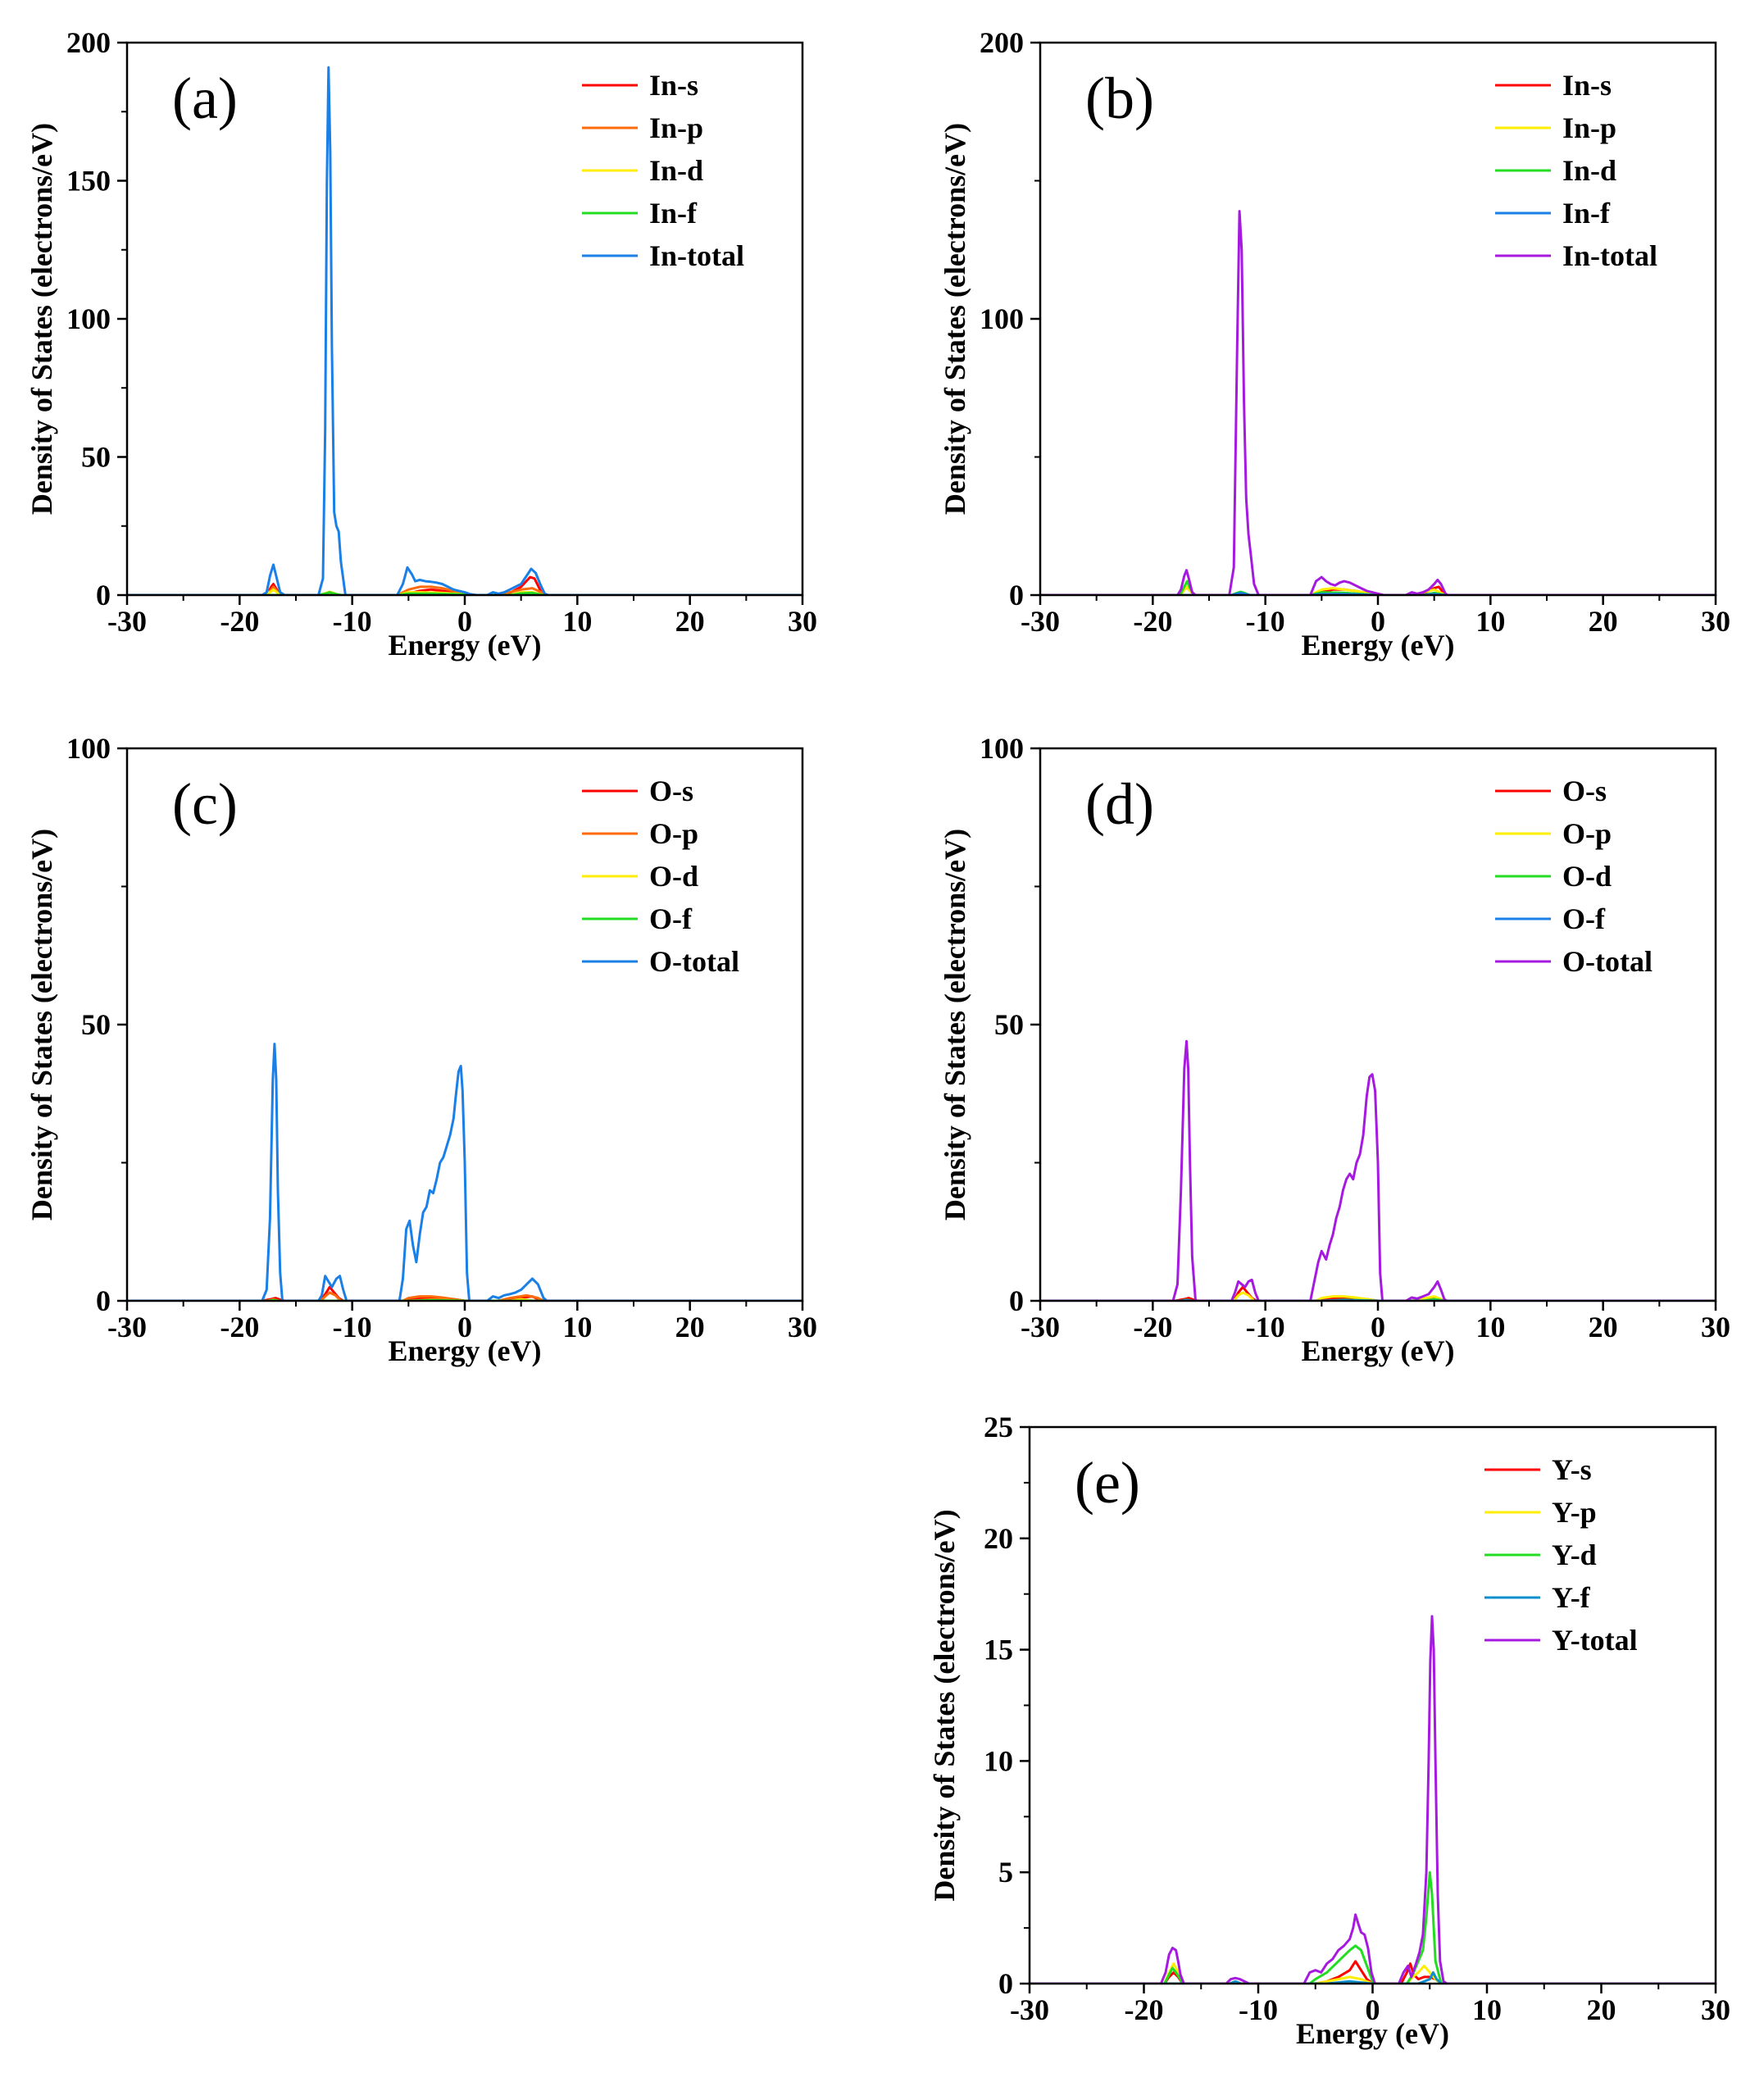 The width and height of the screenshot is (1764, 2100). Describe the element at coordinates (1373, 1799) in the screenshot. I see `series-group-e` at that location.